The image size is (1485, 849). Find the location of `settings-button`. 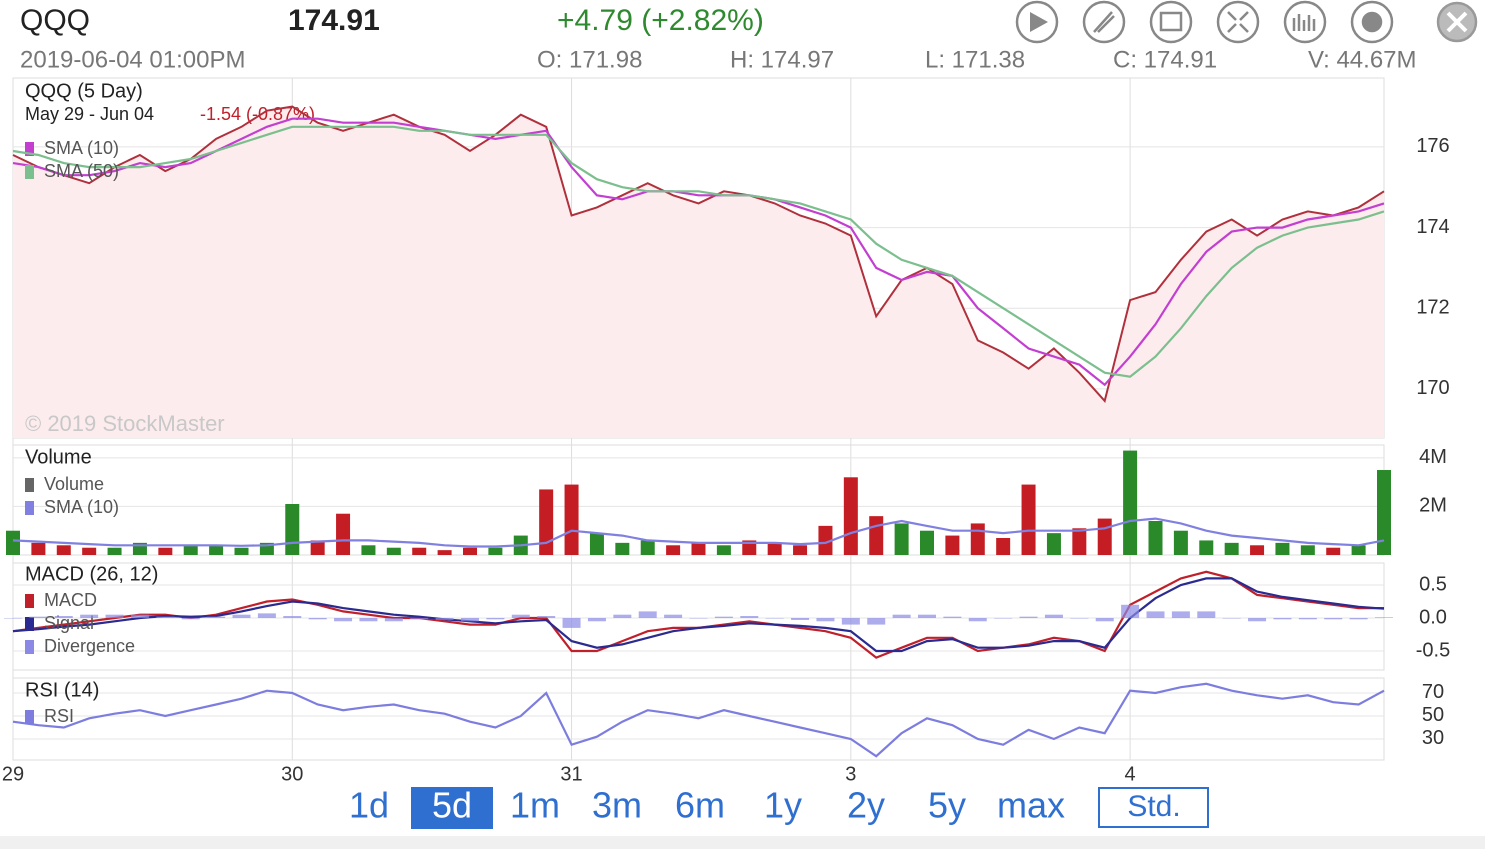

settings-button is located at coordinates (1372, 22).